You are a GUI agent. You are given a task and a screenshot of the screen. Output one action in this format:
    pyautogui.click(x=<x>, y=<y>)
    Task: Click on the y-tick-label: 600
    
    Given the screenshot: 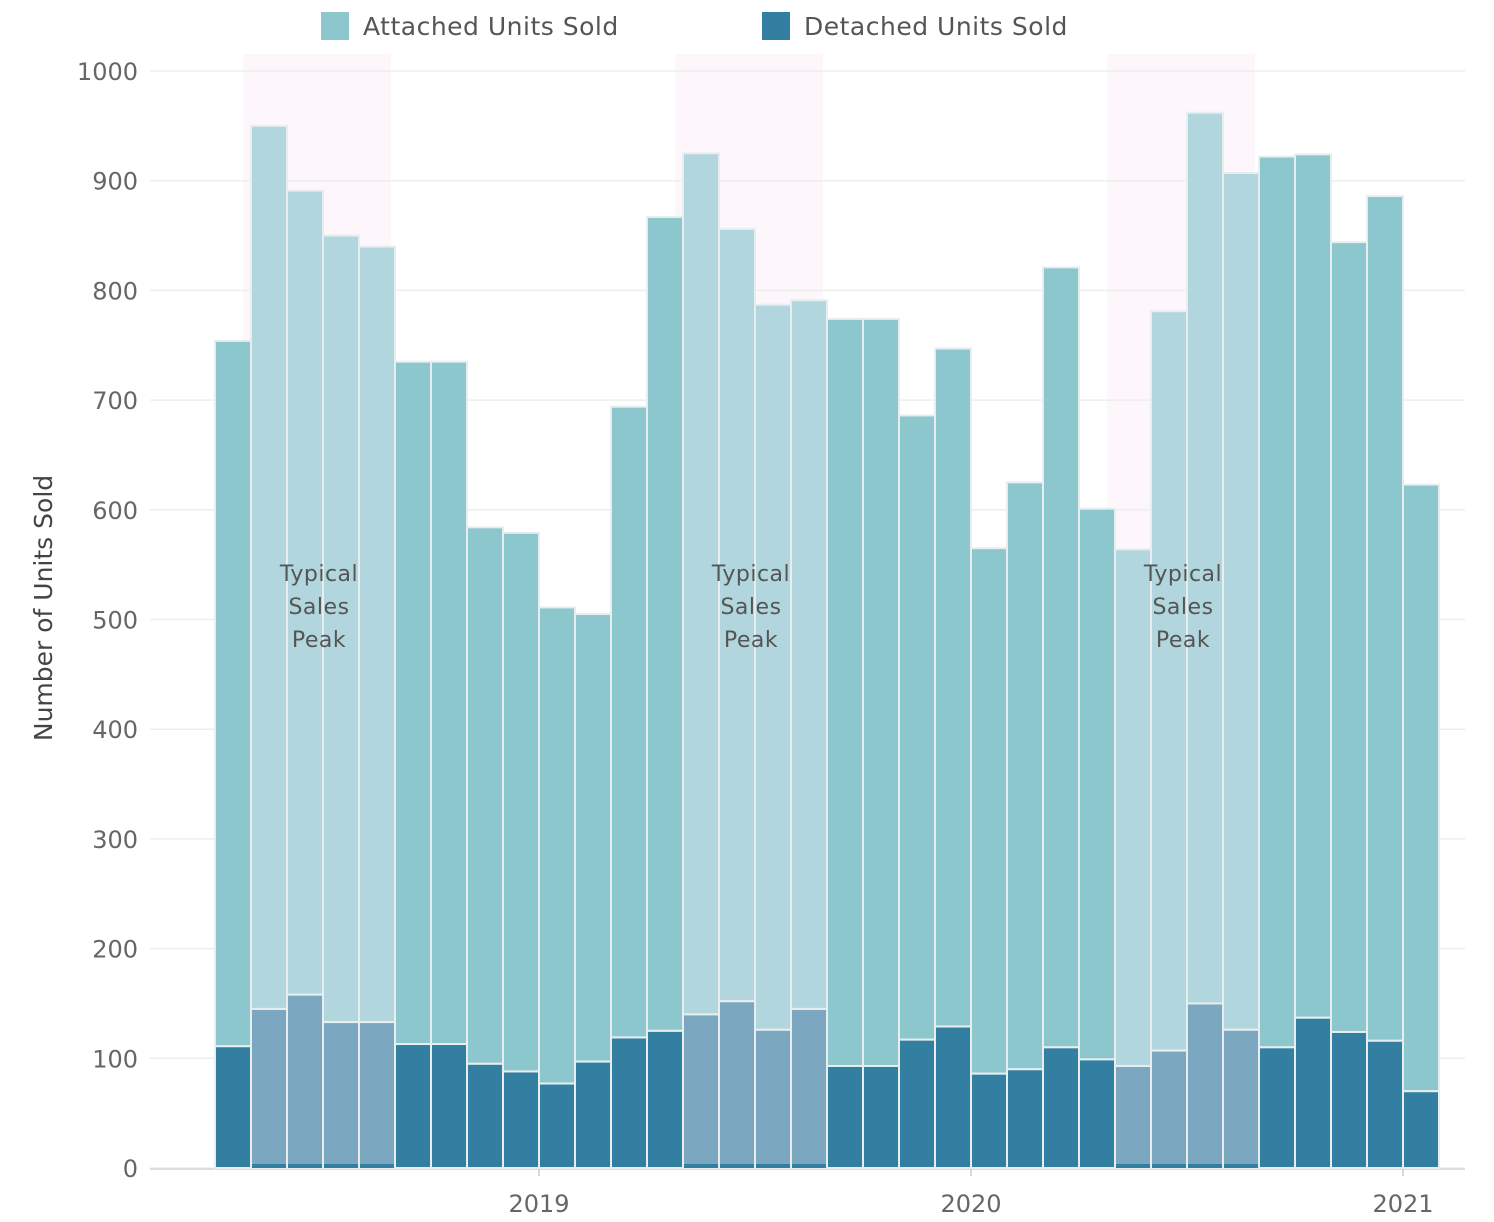 What is the action you would take?
    pyautogui.click(x=115, y=511)
    